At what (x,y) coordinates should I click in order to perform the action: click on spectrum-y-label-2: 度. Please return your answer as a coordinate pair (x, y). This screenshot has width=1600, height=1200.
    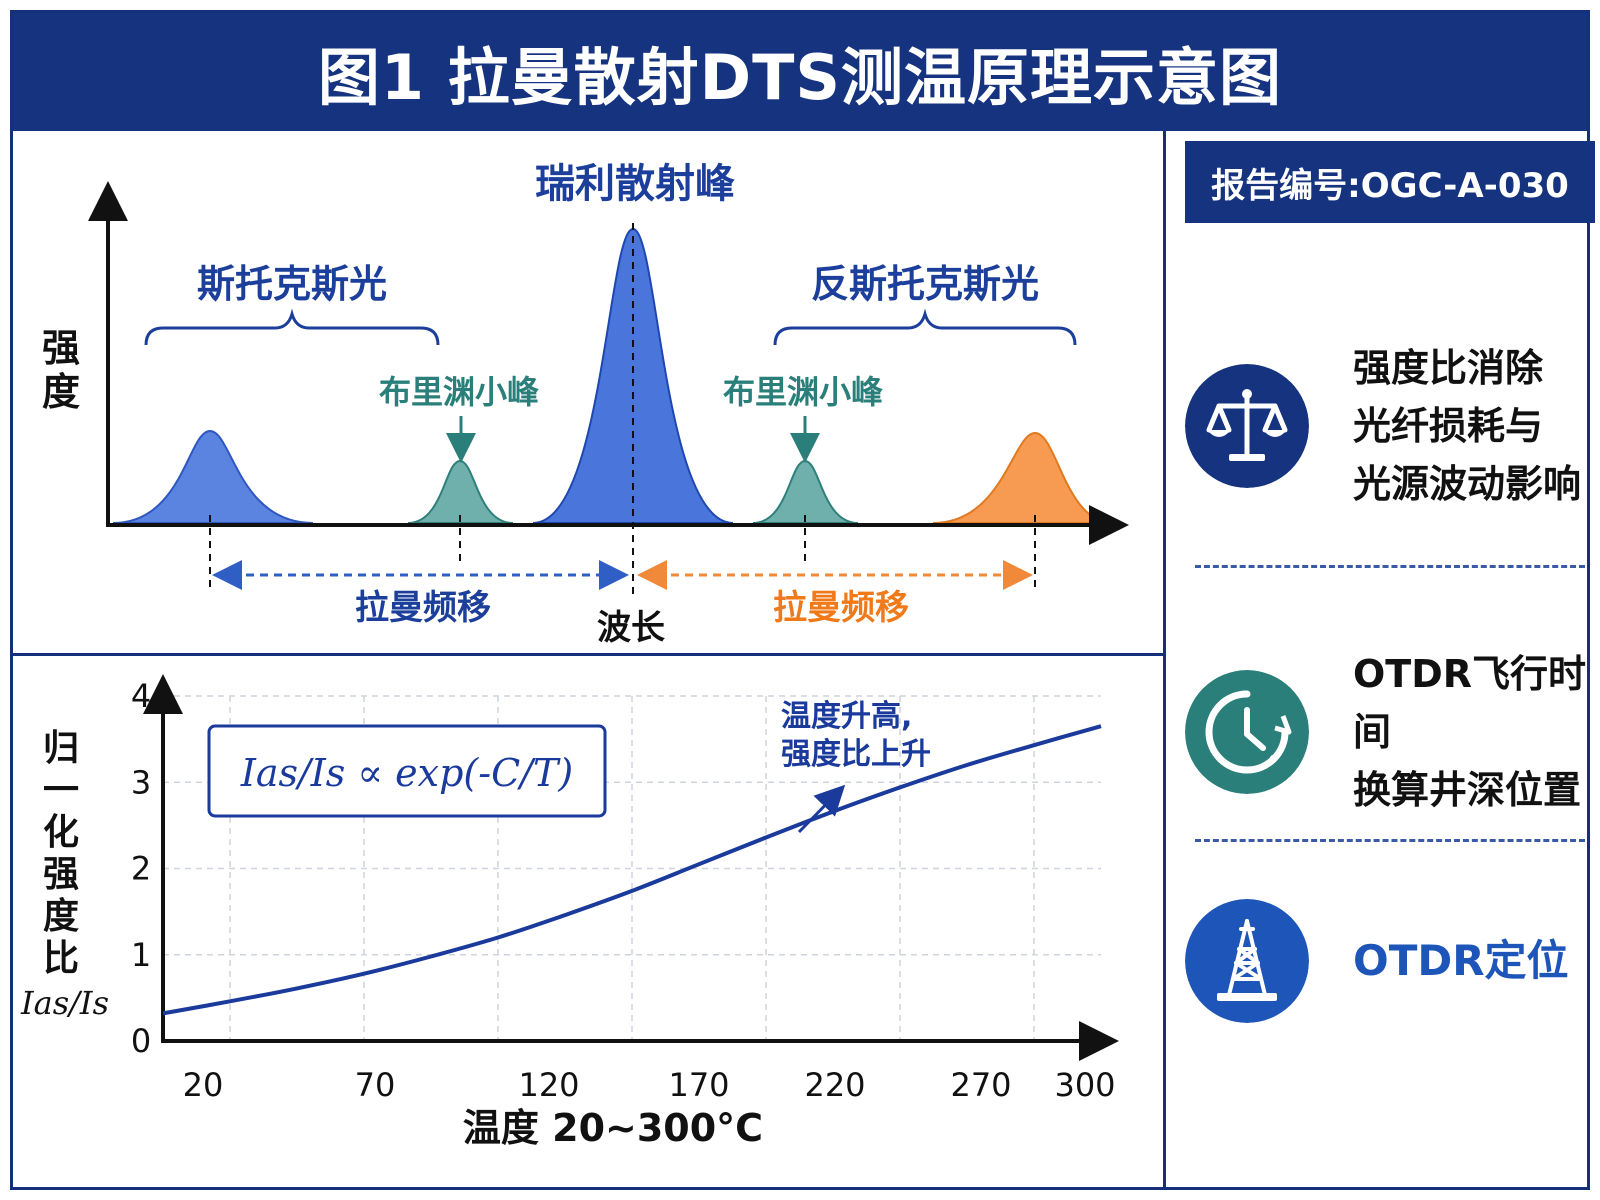
    Looking at the image, I should click on (61, 392).